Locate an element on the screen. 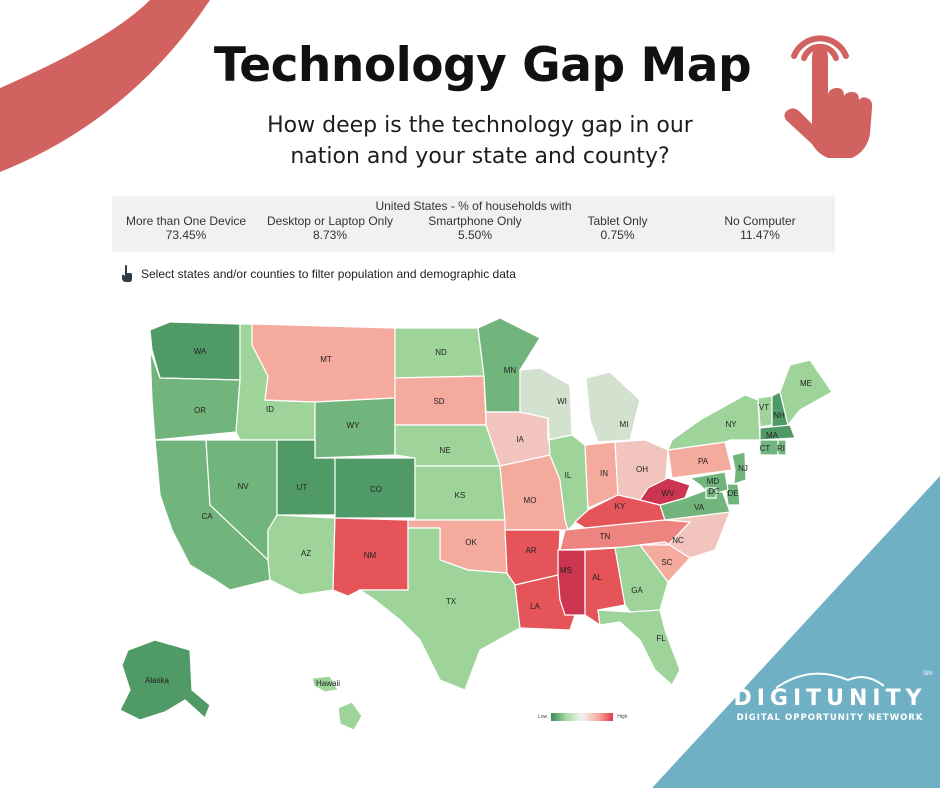 The height and width of the screenshot is (788, 940). state-NJ is located at coordinates (739, 468).